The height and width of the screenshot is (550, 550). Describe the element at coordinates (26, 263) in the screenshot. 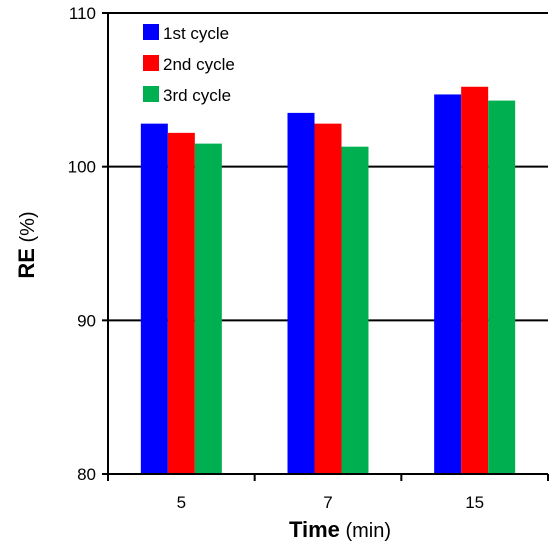

I see `y-axis-title-bold: RE` at that location.